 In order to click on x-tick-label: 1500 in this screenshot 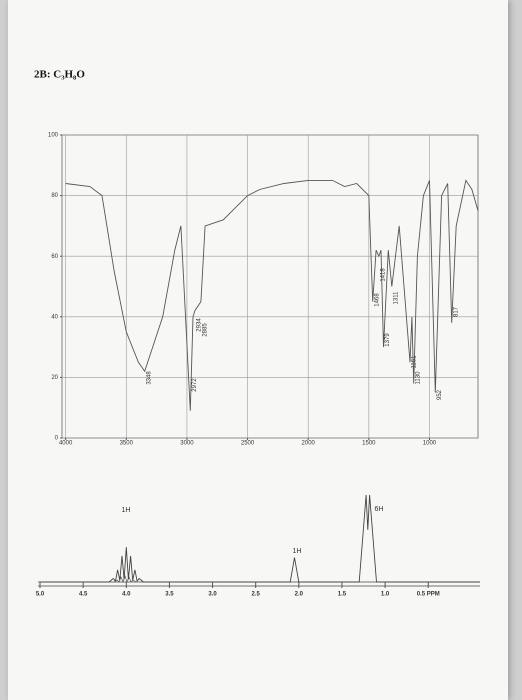, I will do `click(369, 444)`.